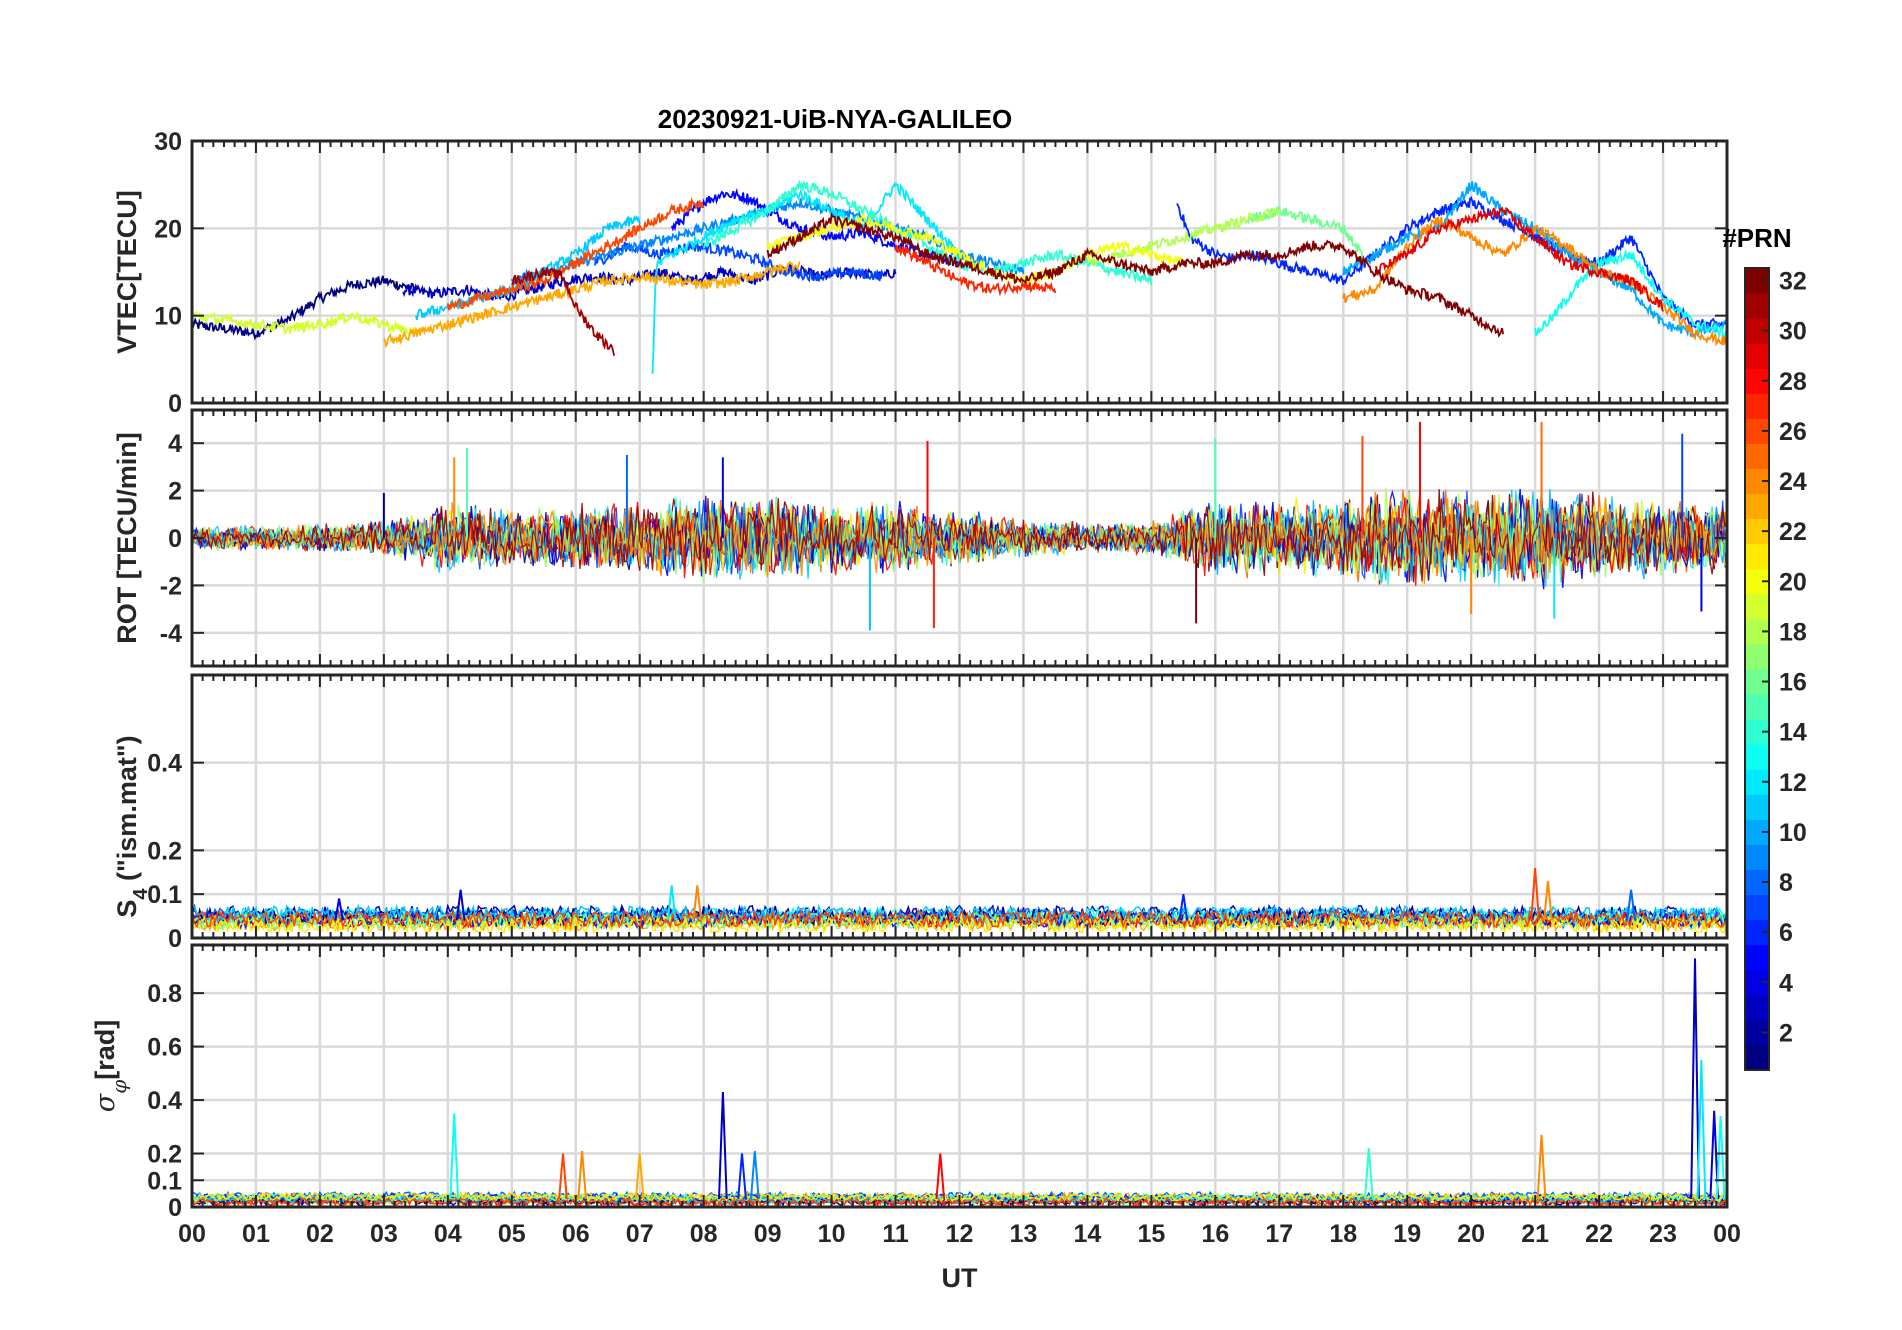 Image resolution: width=1902 pixels, height=1330 pixels. Describe the element at coordinates (164, 1181) in the screenshot. I see `y-tick-label: 0.1` at that location.